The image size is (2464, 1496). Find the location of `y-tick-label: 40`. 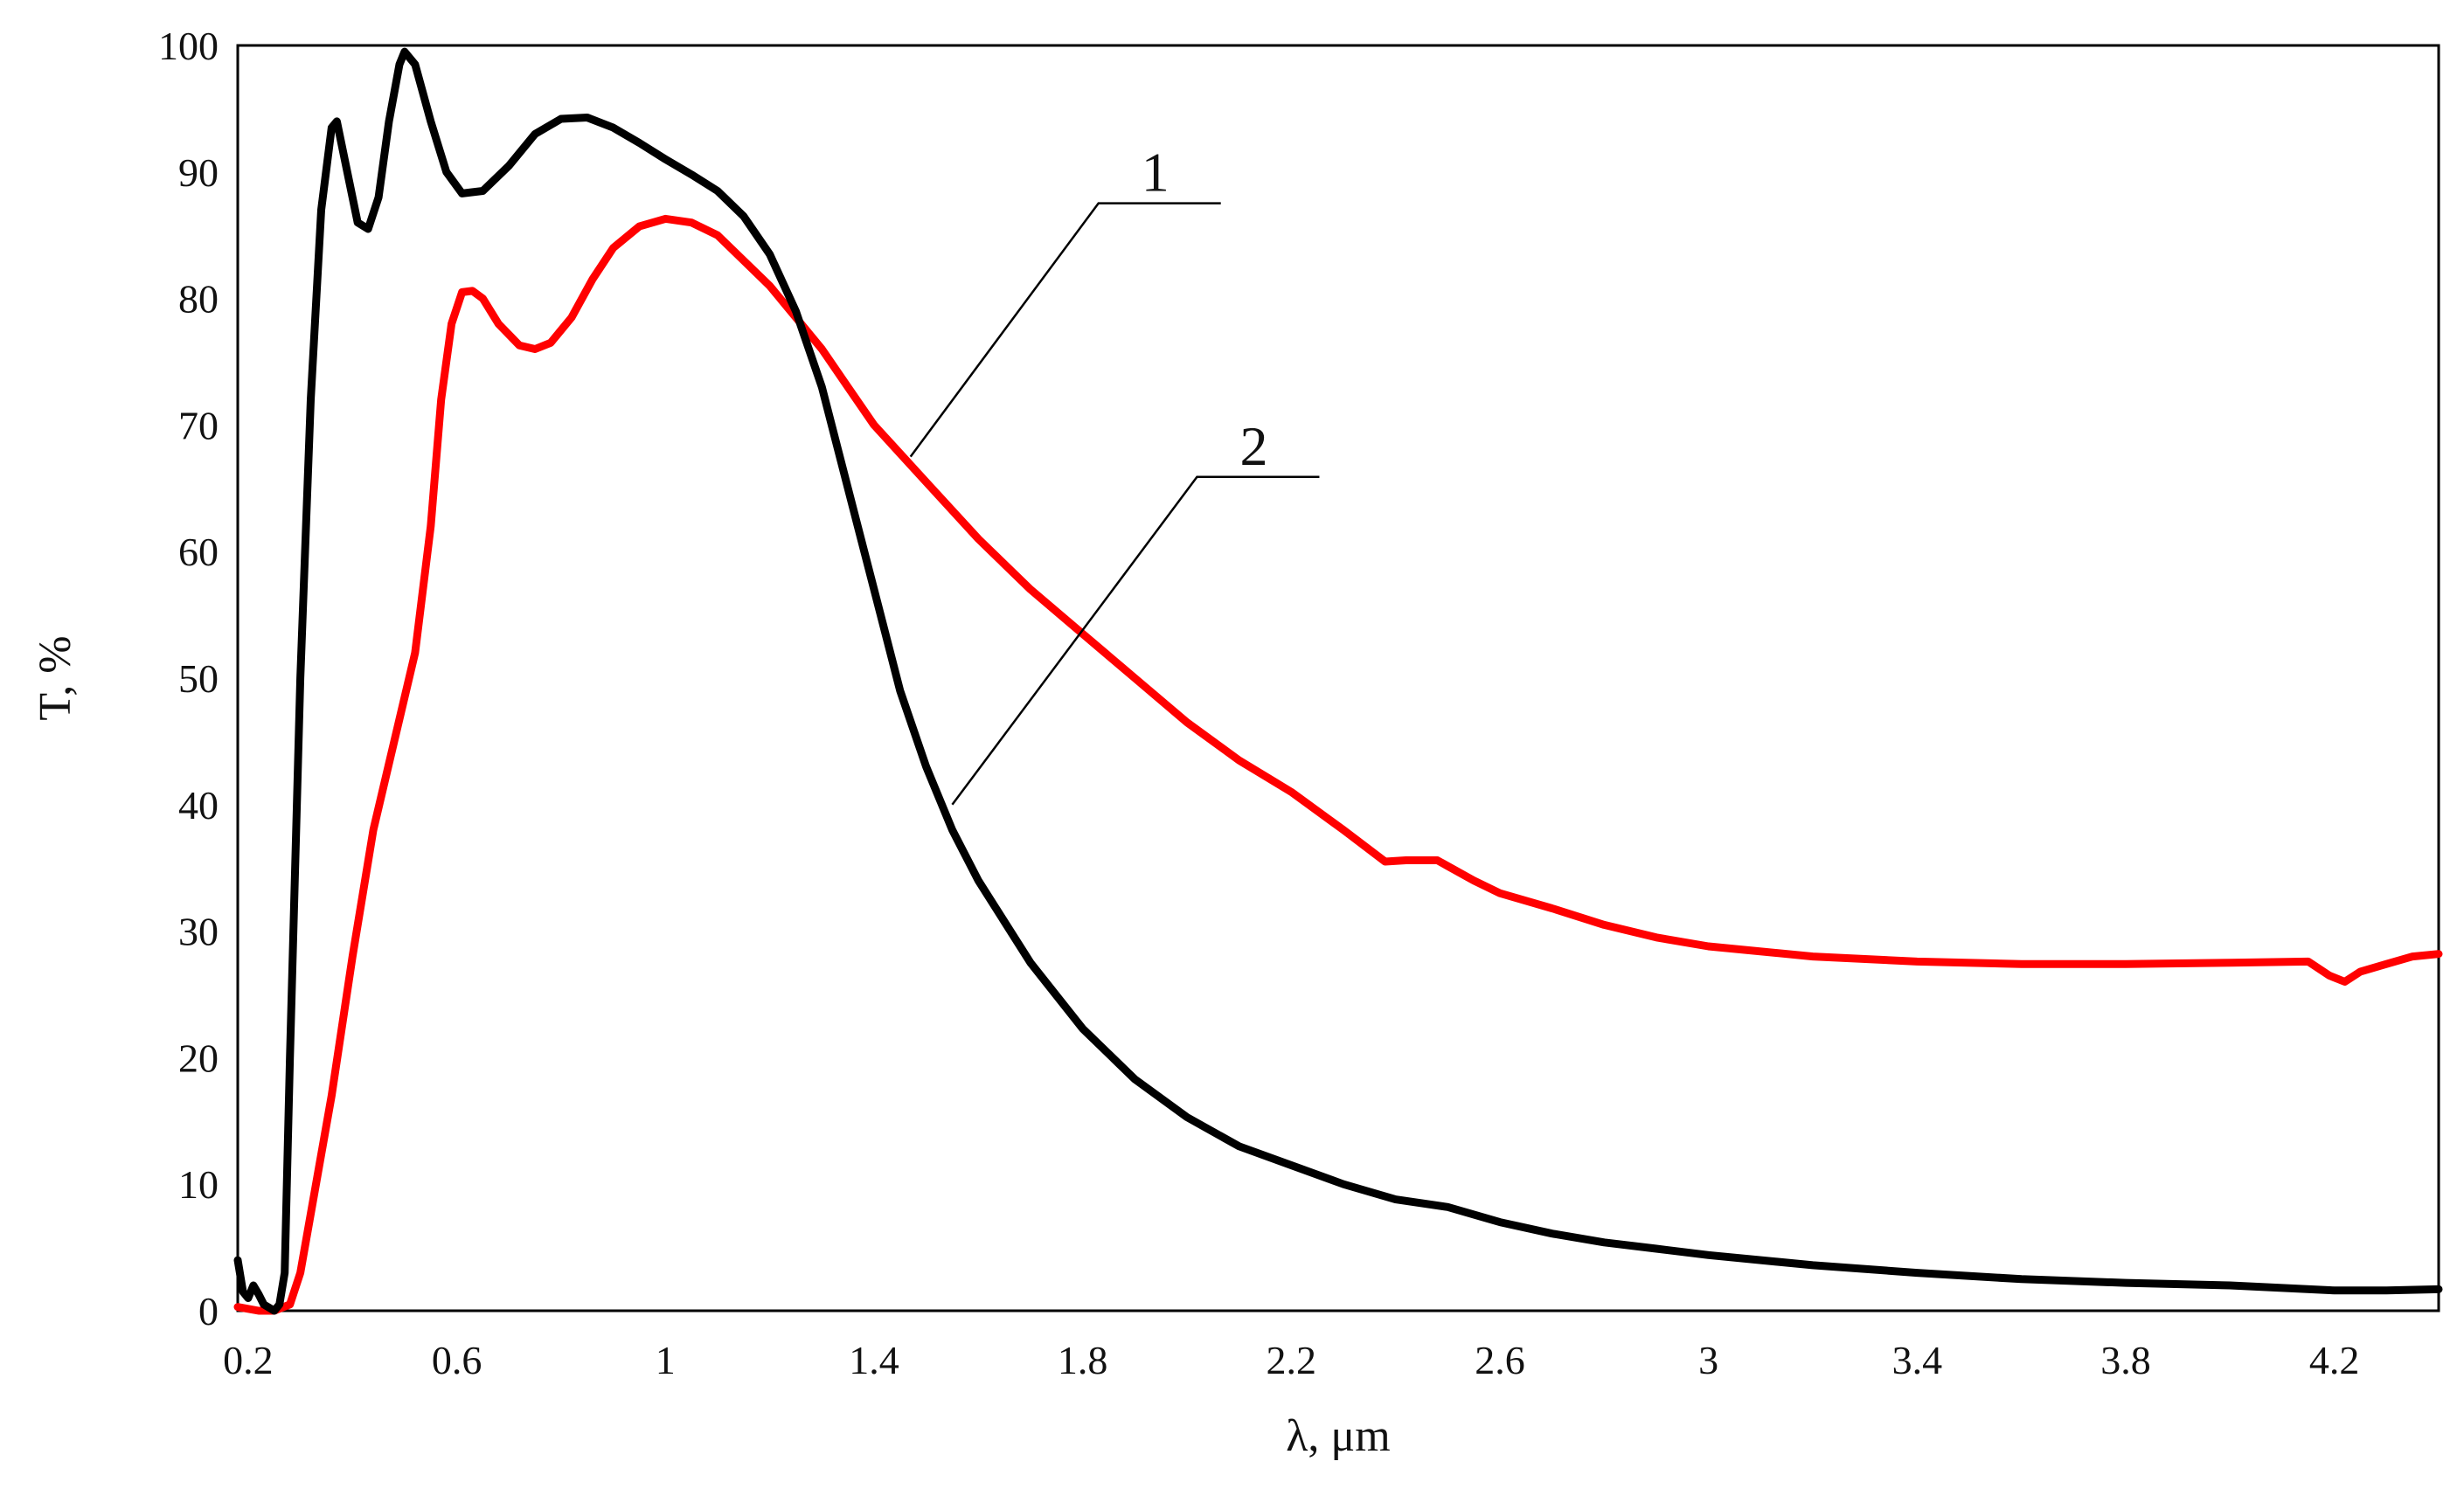

y-tick-label: 40 is located at coordinates (198, 805).